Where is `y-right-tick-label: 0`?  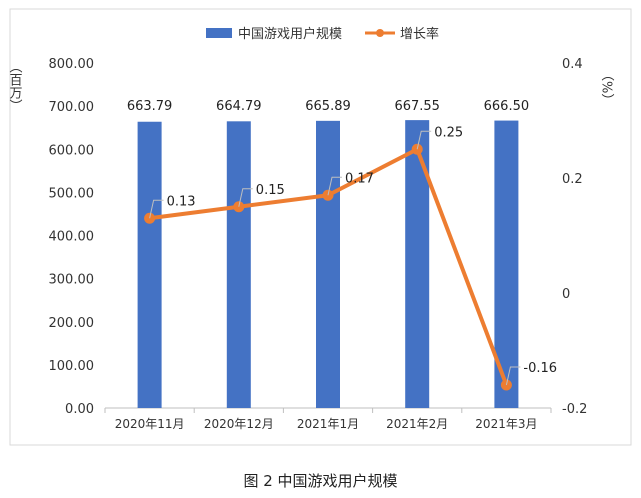
y-right-tick-label: 0 is located at coordinates (566, 294).